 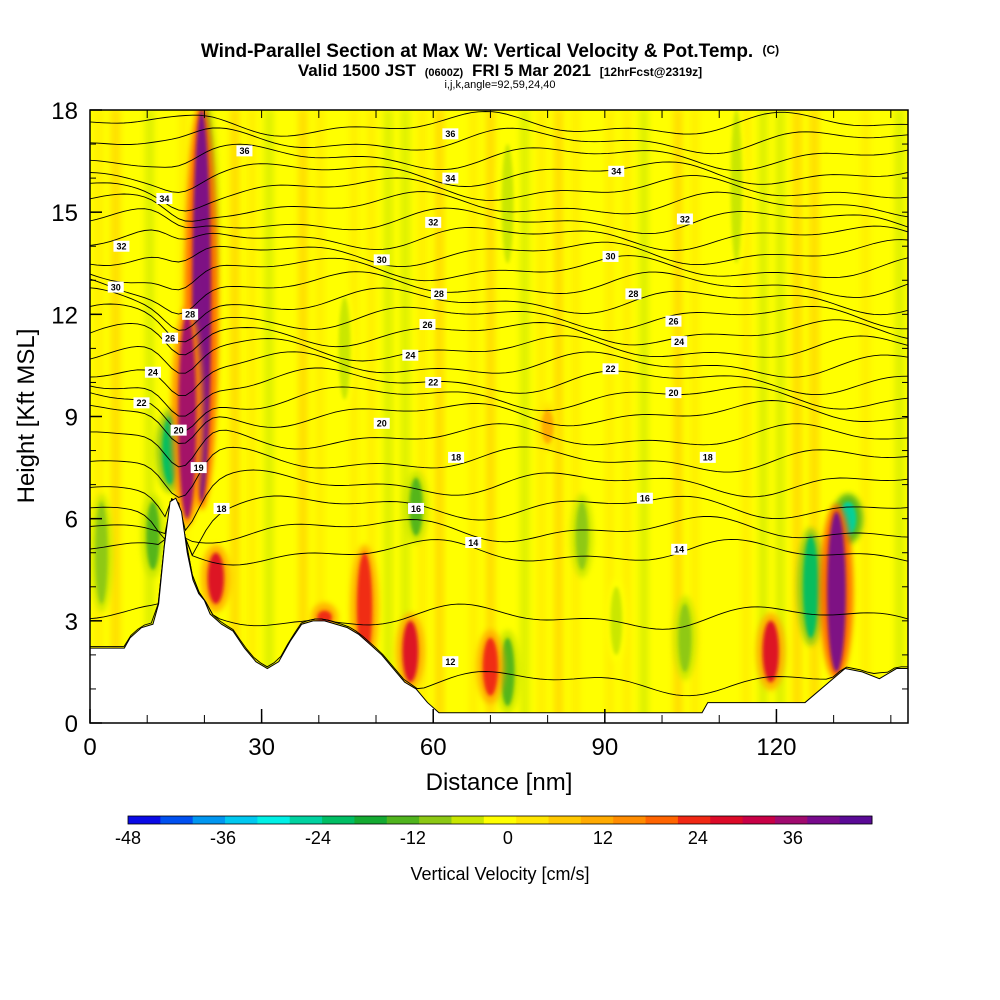 What do you see at coordinates (499, 782) in the screenshot?
I see `x-axis-title: Distance [nm]` at bounding box center [499, 782].